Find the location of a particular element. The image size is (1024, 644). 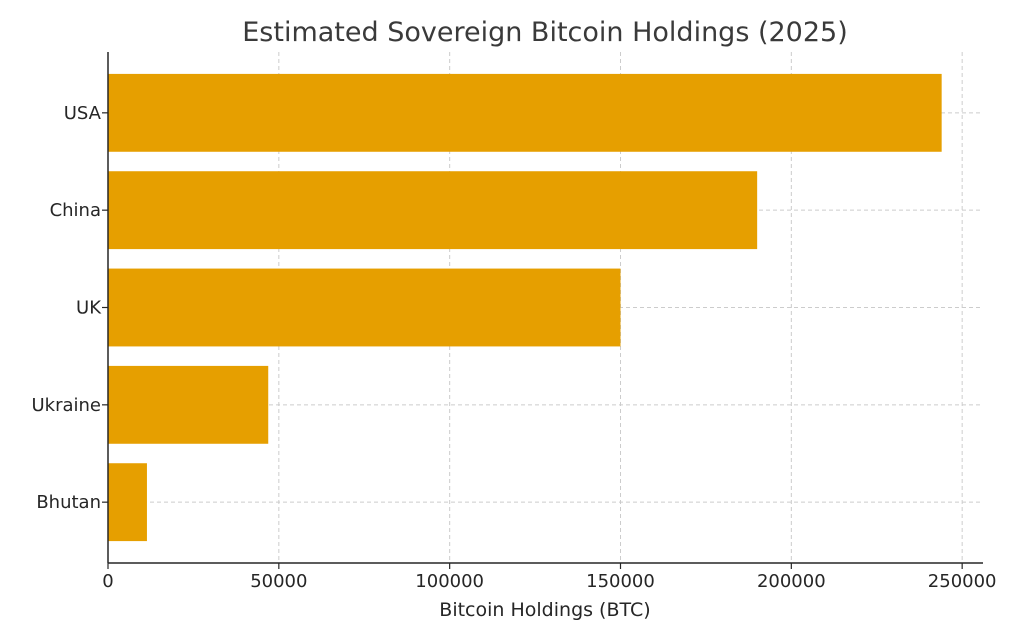

y-tick-label: USA is located at coordinates (83, 113).